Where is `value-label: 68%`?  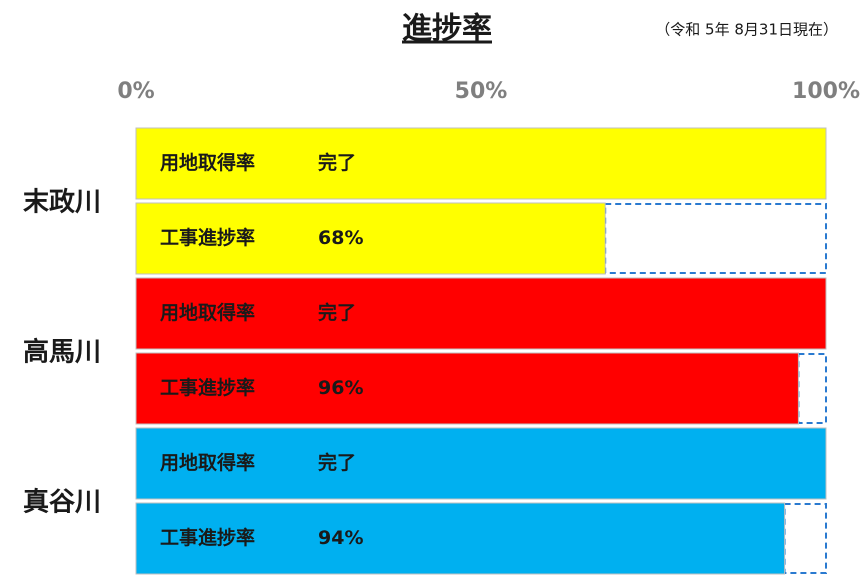
value-label: 68% is located at coordinates (340, 238).